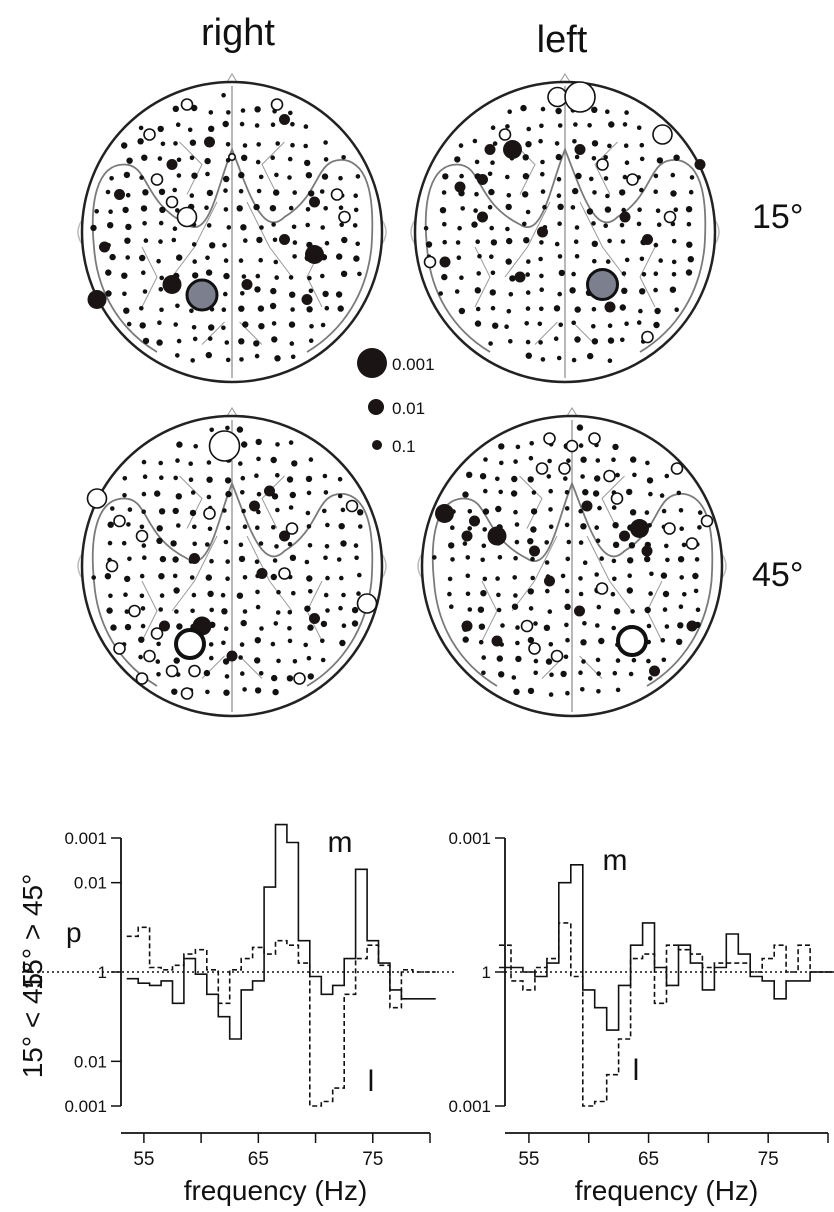  What do you see at coordinates (281, 931) in the screenshot?
I see `series-m-line` at bounding box center [281, 931].